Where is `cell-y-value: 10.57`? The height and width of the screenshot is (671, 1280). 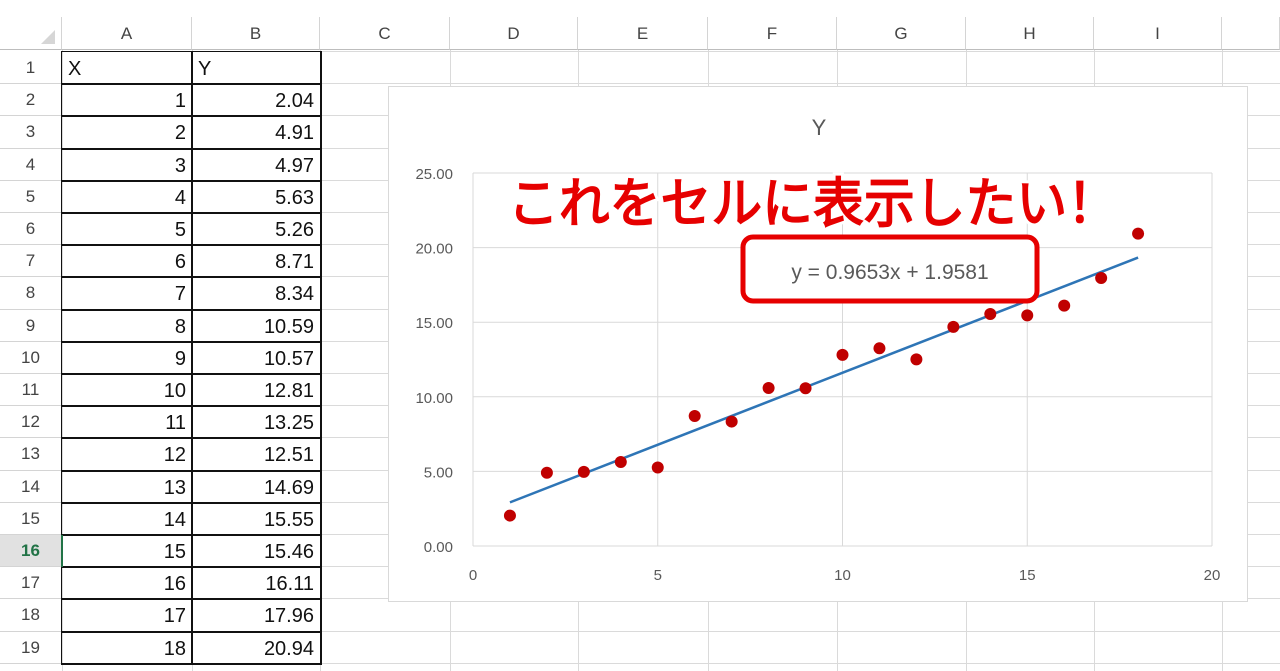
cell-y-value: 10.57 is located at coordinates (288, 358).